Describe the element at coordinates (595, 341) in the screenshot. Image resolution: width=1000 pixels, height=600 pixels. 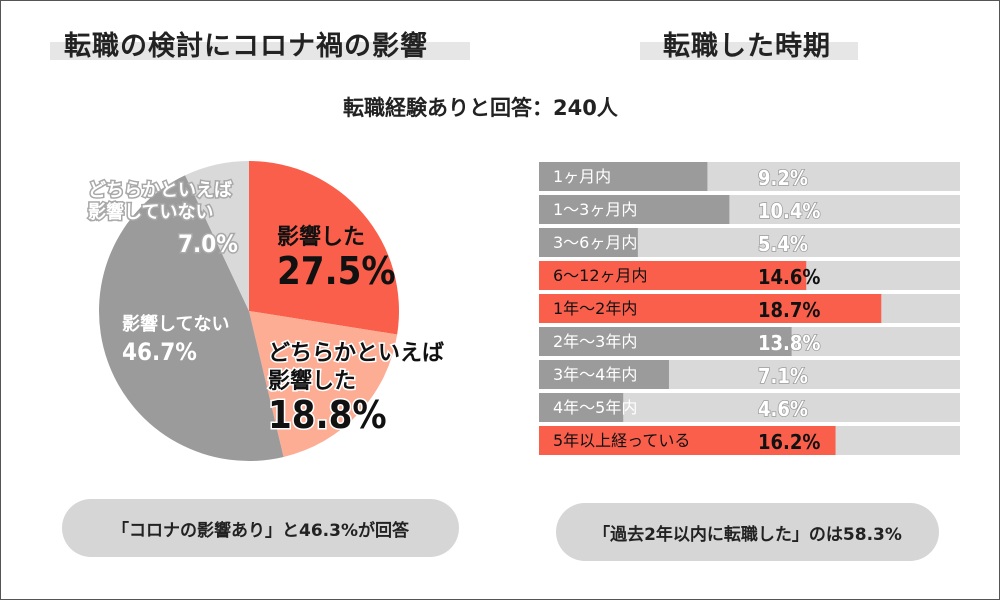
I see `bar-category-label: 2年〜3年内` at that location.